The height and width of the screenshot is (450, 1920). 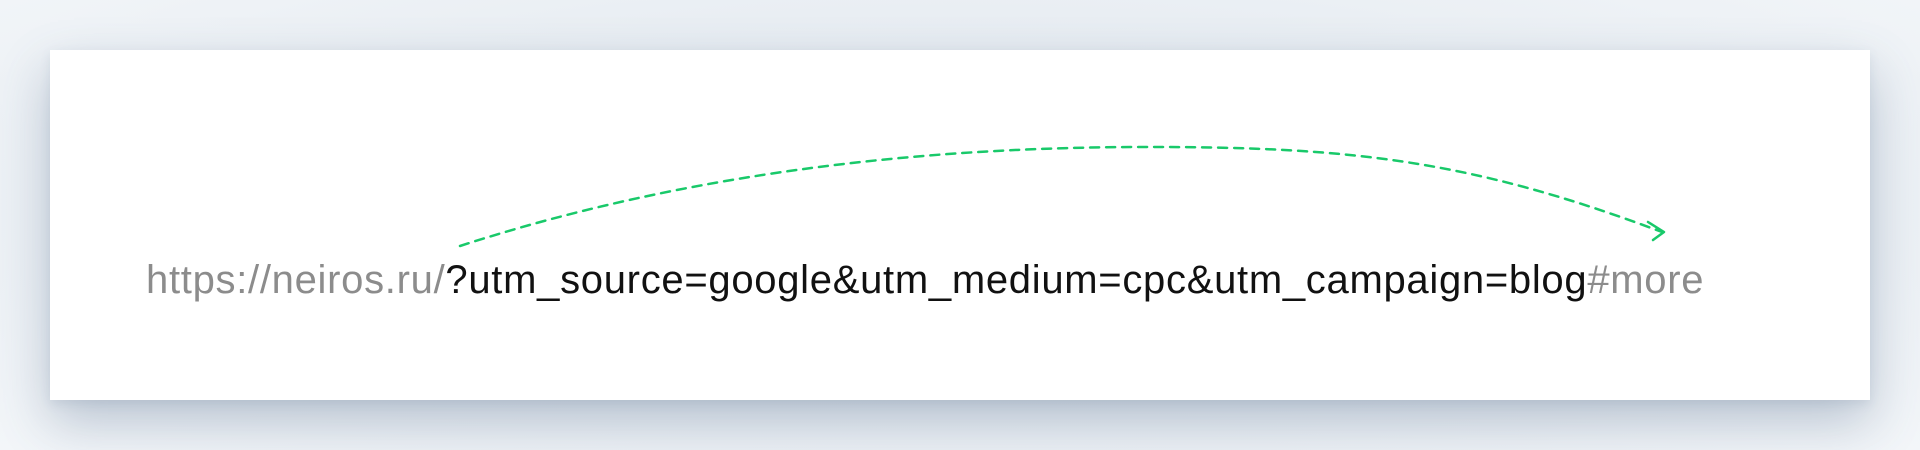 I want to click on arrow-path, so click(x=1061, y=196).